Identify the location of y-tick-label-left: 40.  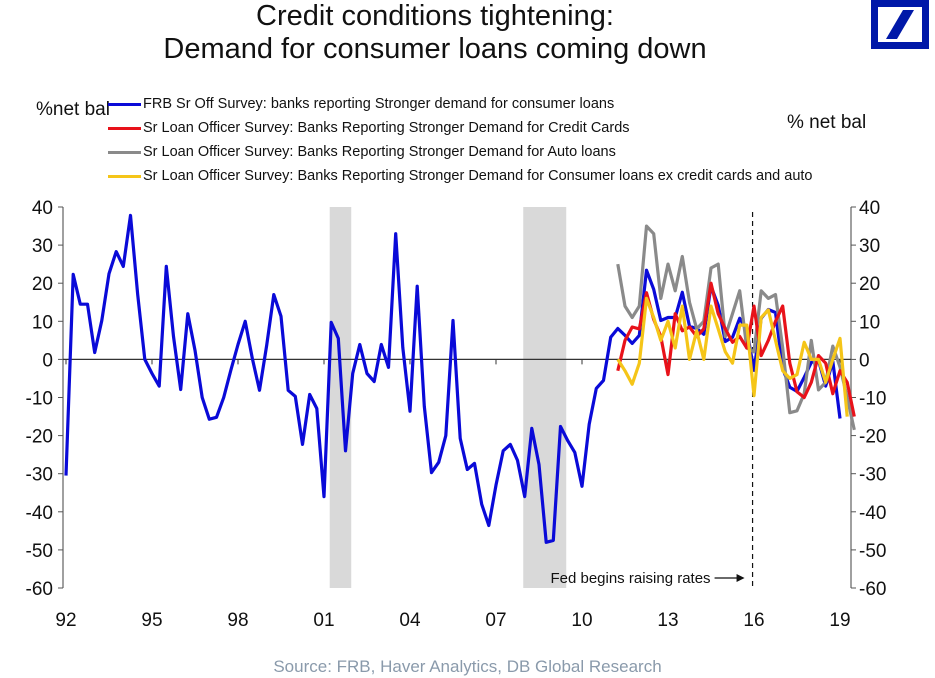
(42, 208).